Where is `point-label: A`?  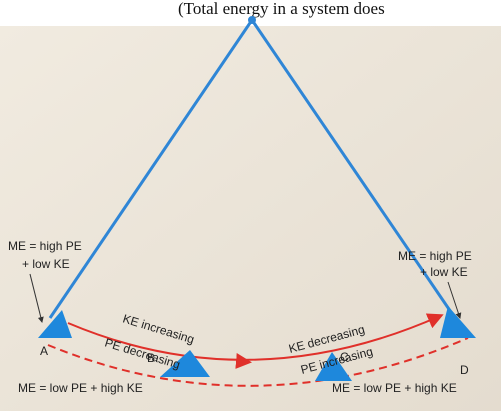 point-label: A is located at coordinates (44, 351).